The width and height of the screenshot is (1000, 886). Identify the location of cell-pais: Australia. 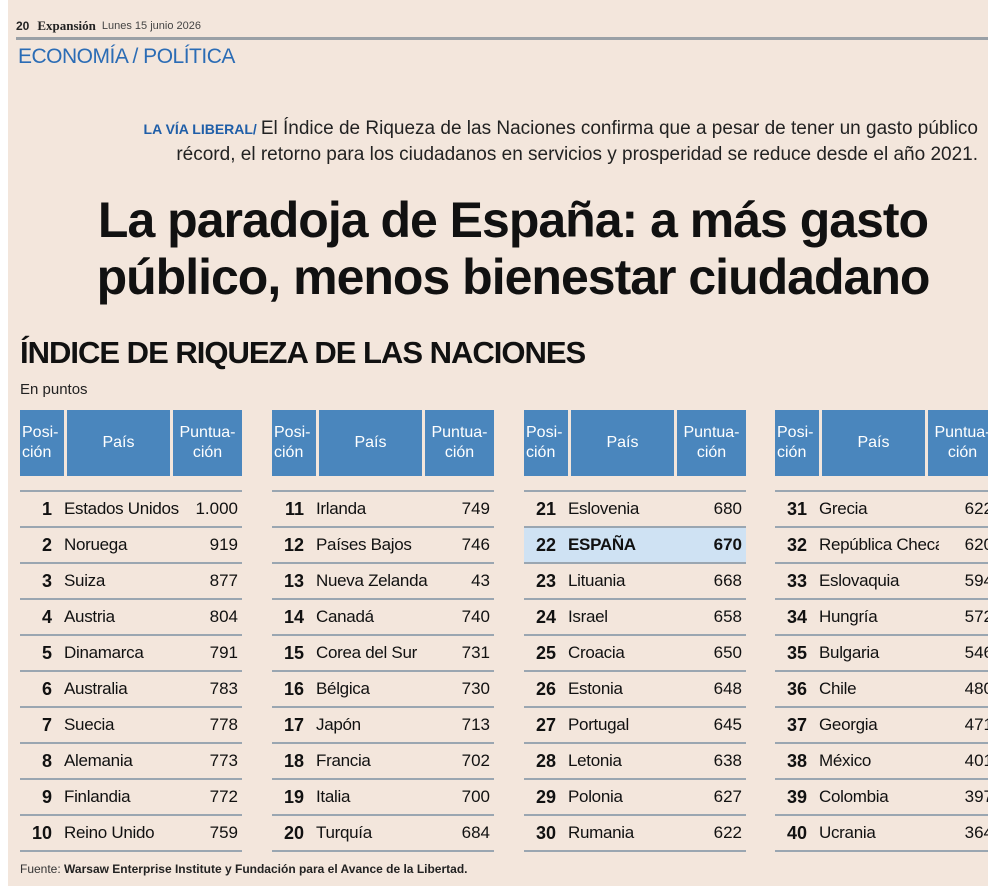
(96, 688).